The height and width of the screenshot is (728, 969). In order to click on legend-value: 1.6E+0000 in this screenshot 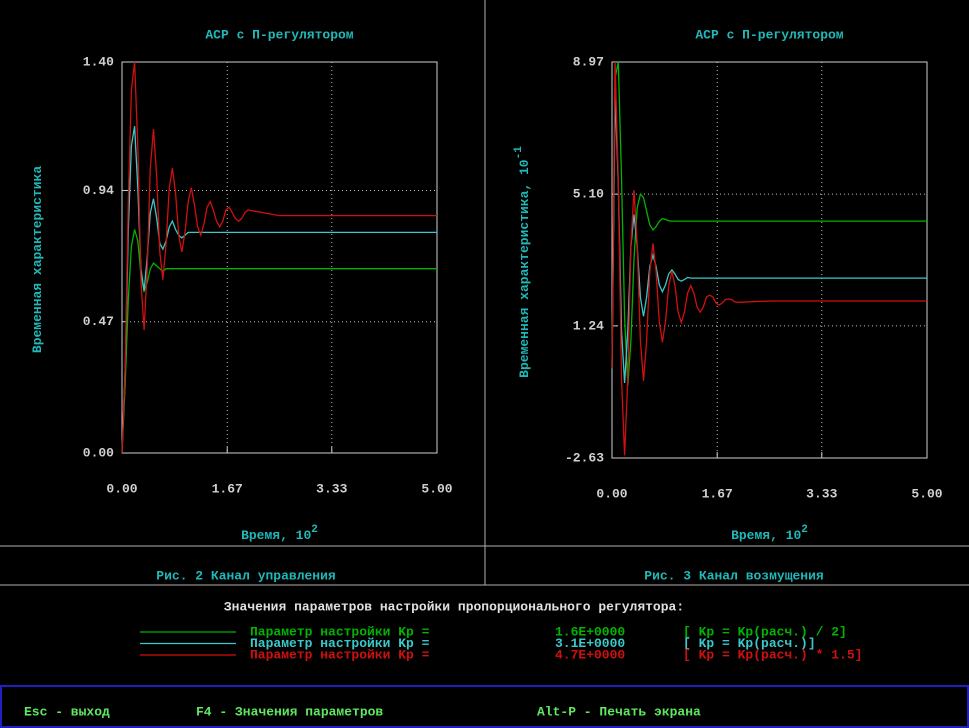, I will do `click(590, 631)`.